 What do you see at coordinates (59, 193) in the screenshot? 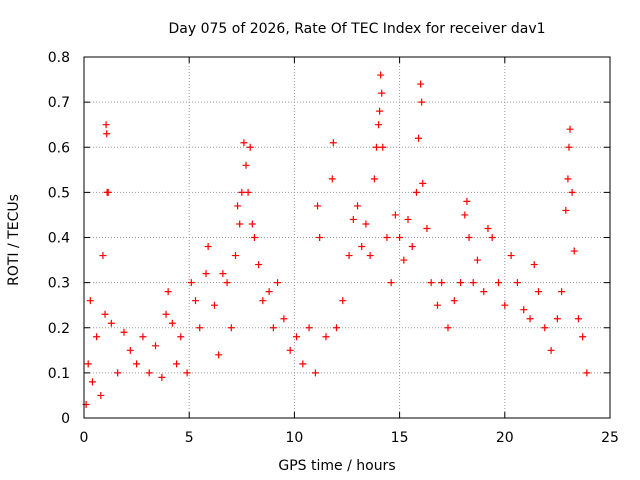
I see `y-tick-label: 0.5` at bounding box center [59, 193].